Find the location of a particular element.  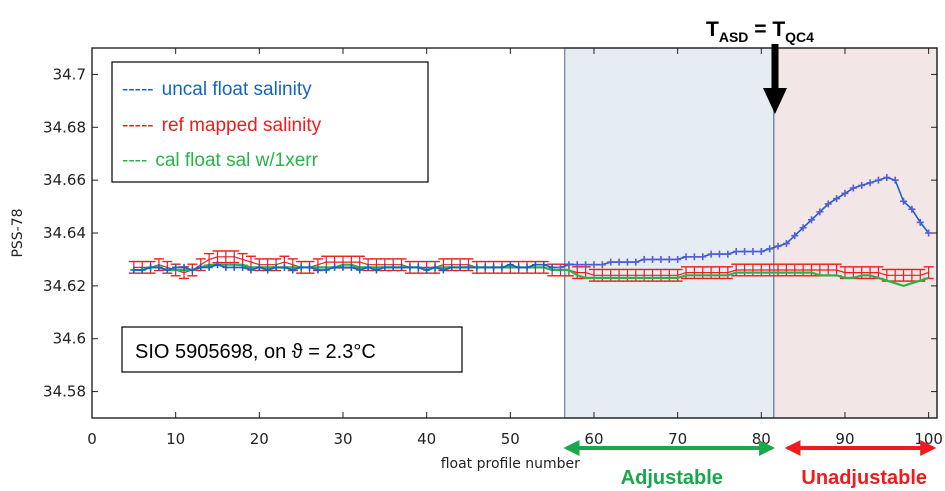

x-tick-label: 20 is located at coordinates (259, 439).